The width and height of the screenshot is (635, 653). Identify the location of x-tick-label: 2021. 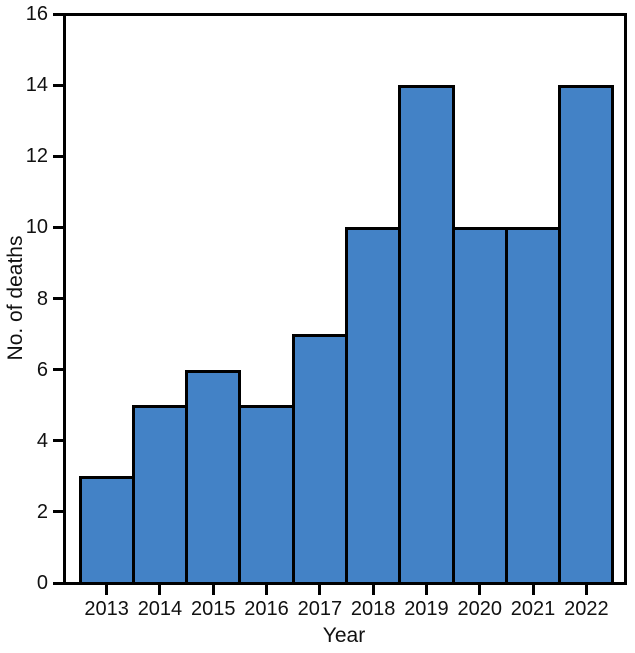
(533, 609).